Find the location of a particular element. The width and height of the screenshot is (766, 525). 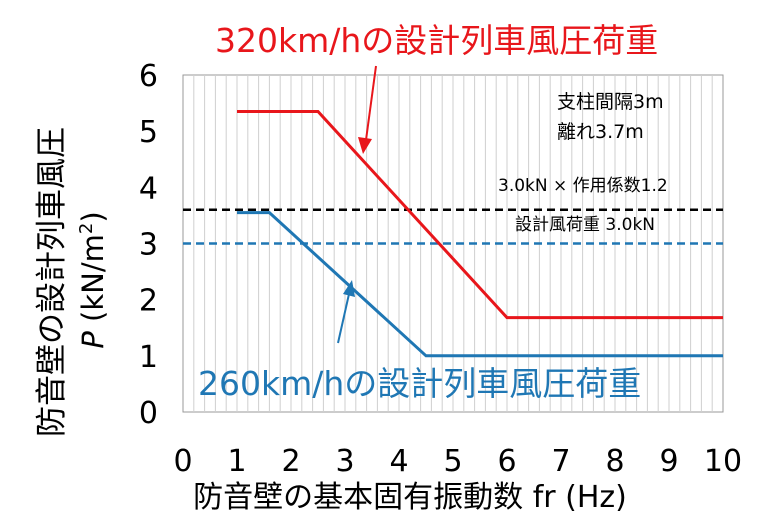

x-tick-label: 2 is located at coordinates (290, 461).